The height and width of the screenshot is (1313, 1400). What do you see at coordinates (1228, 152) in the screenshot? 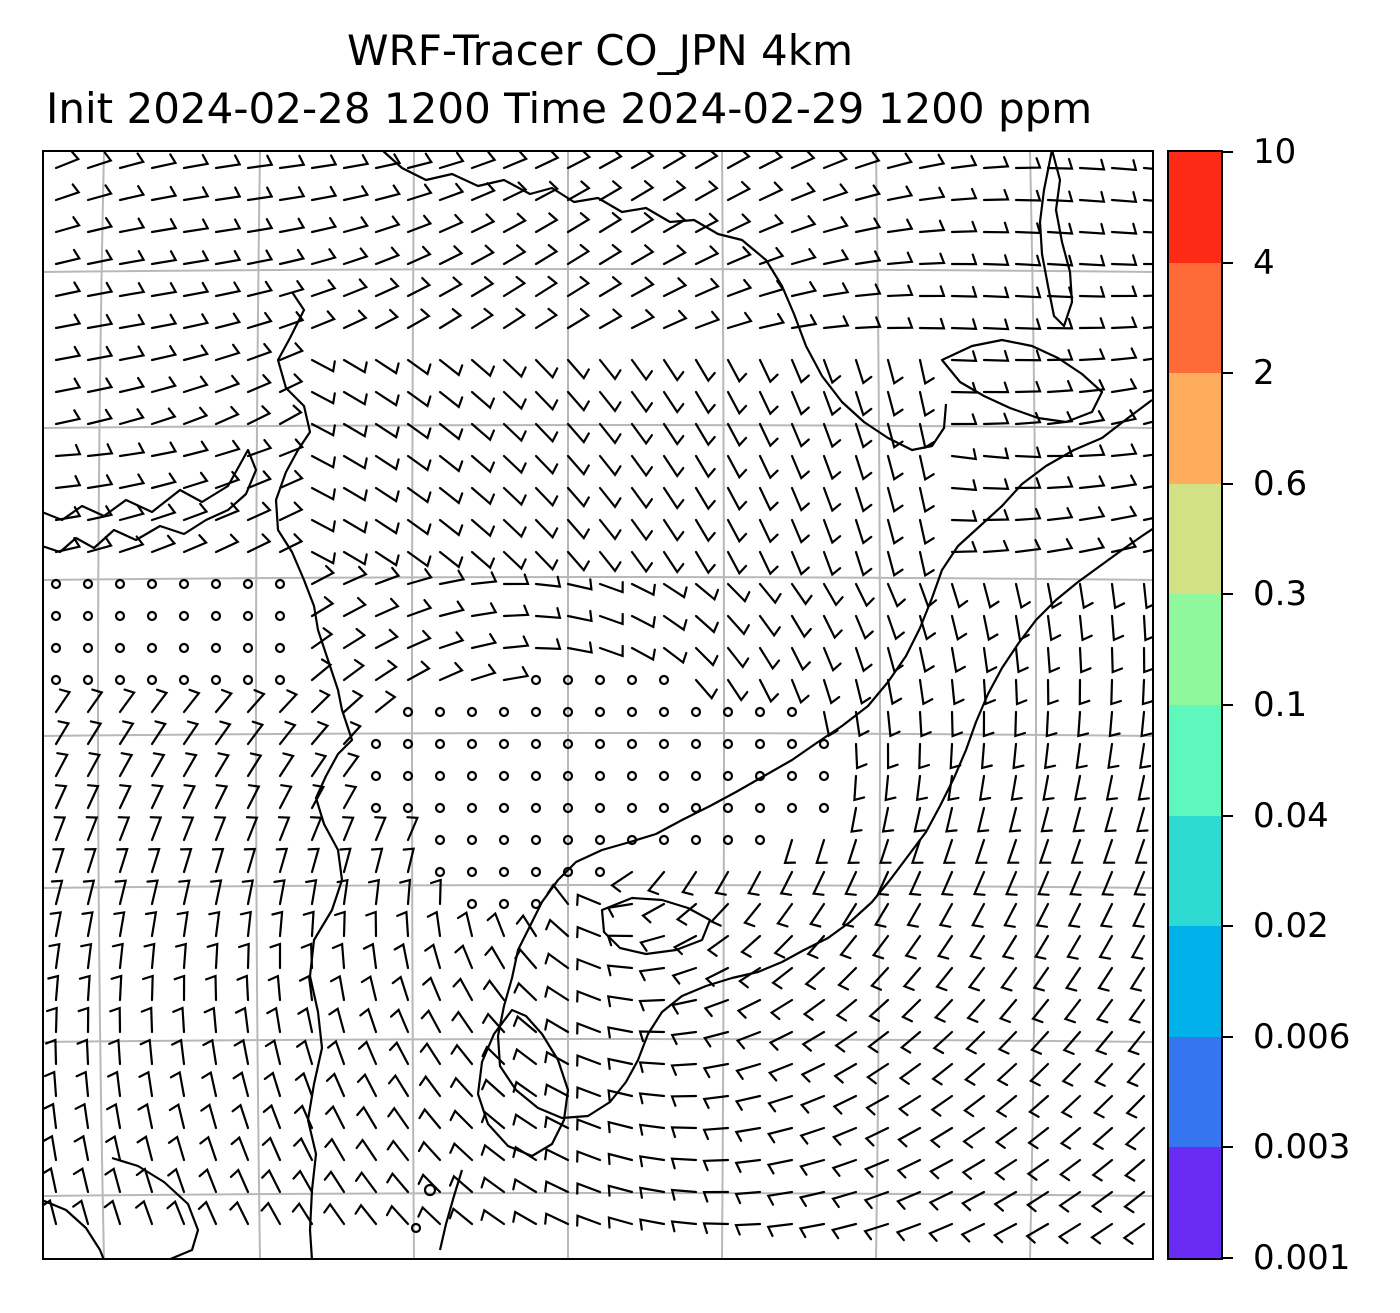
I see `colorbar-tick` at bounding box center [1228, 152].